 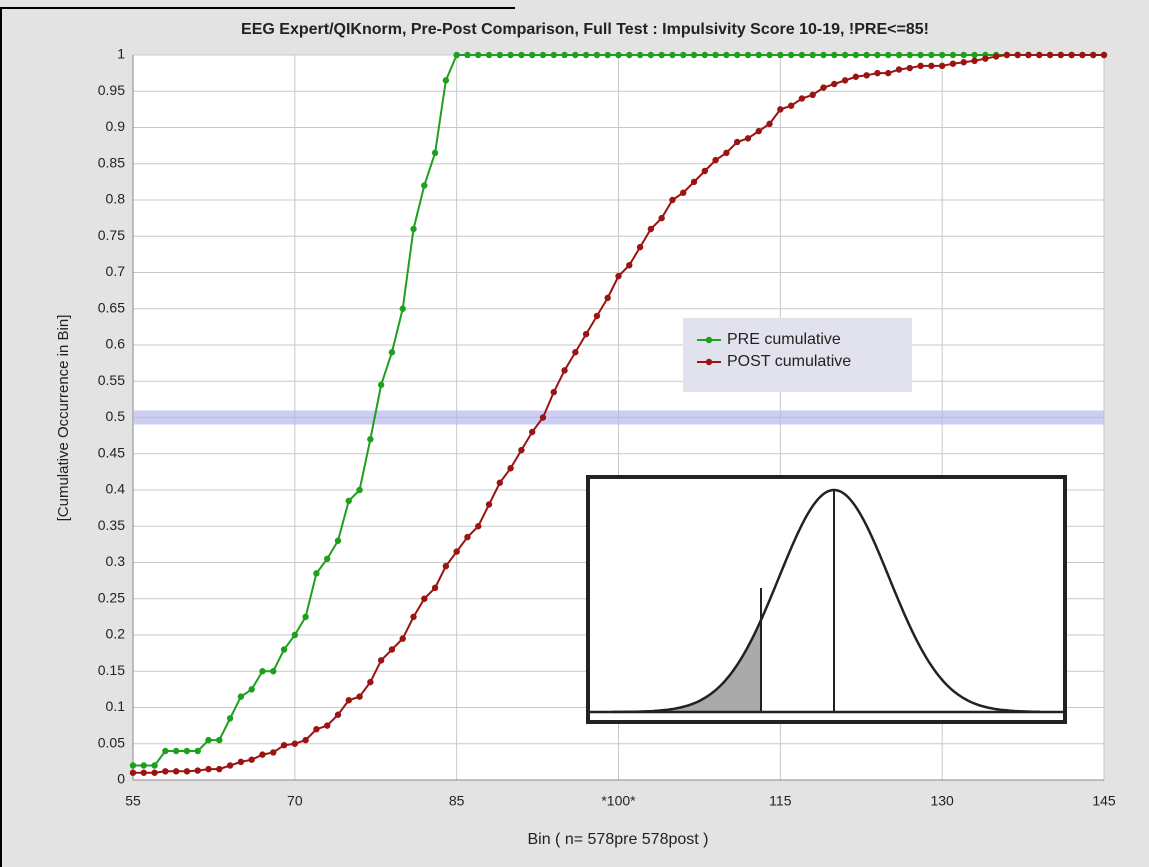 What do you see at coordinates (111, 307) in the screenshot?
I see `y-tick-label: 0.65` at bounding box center [111, 307].